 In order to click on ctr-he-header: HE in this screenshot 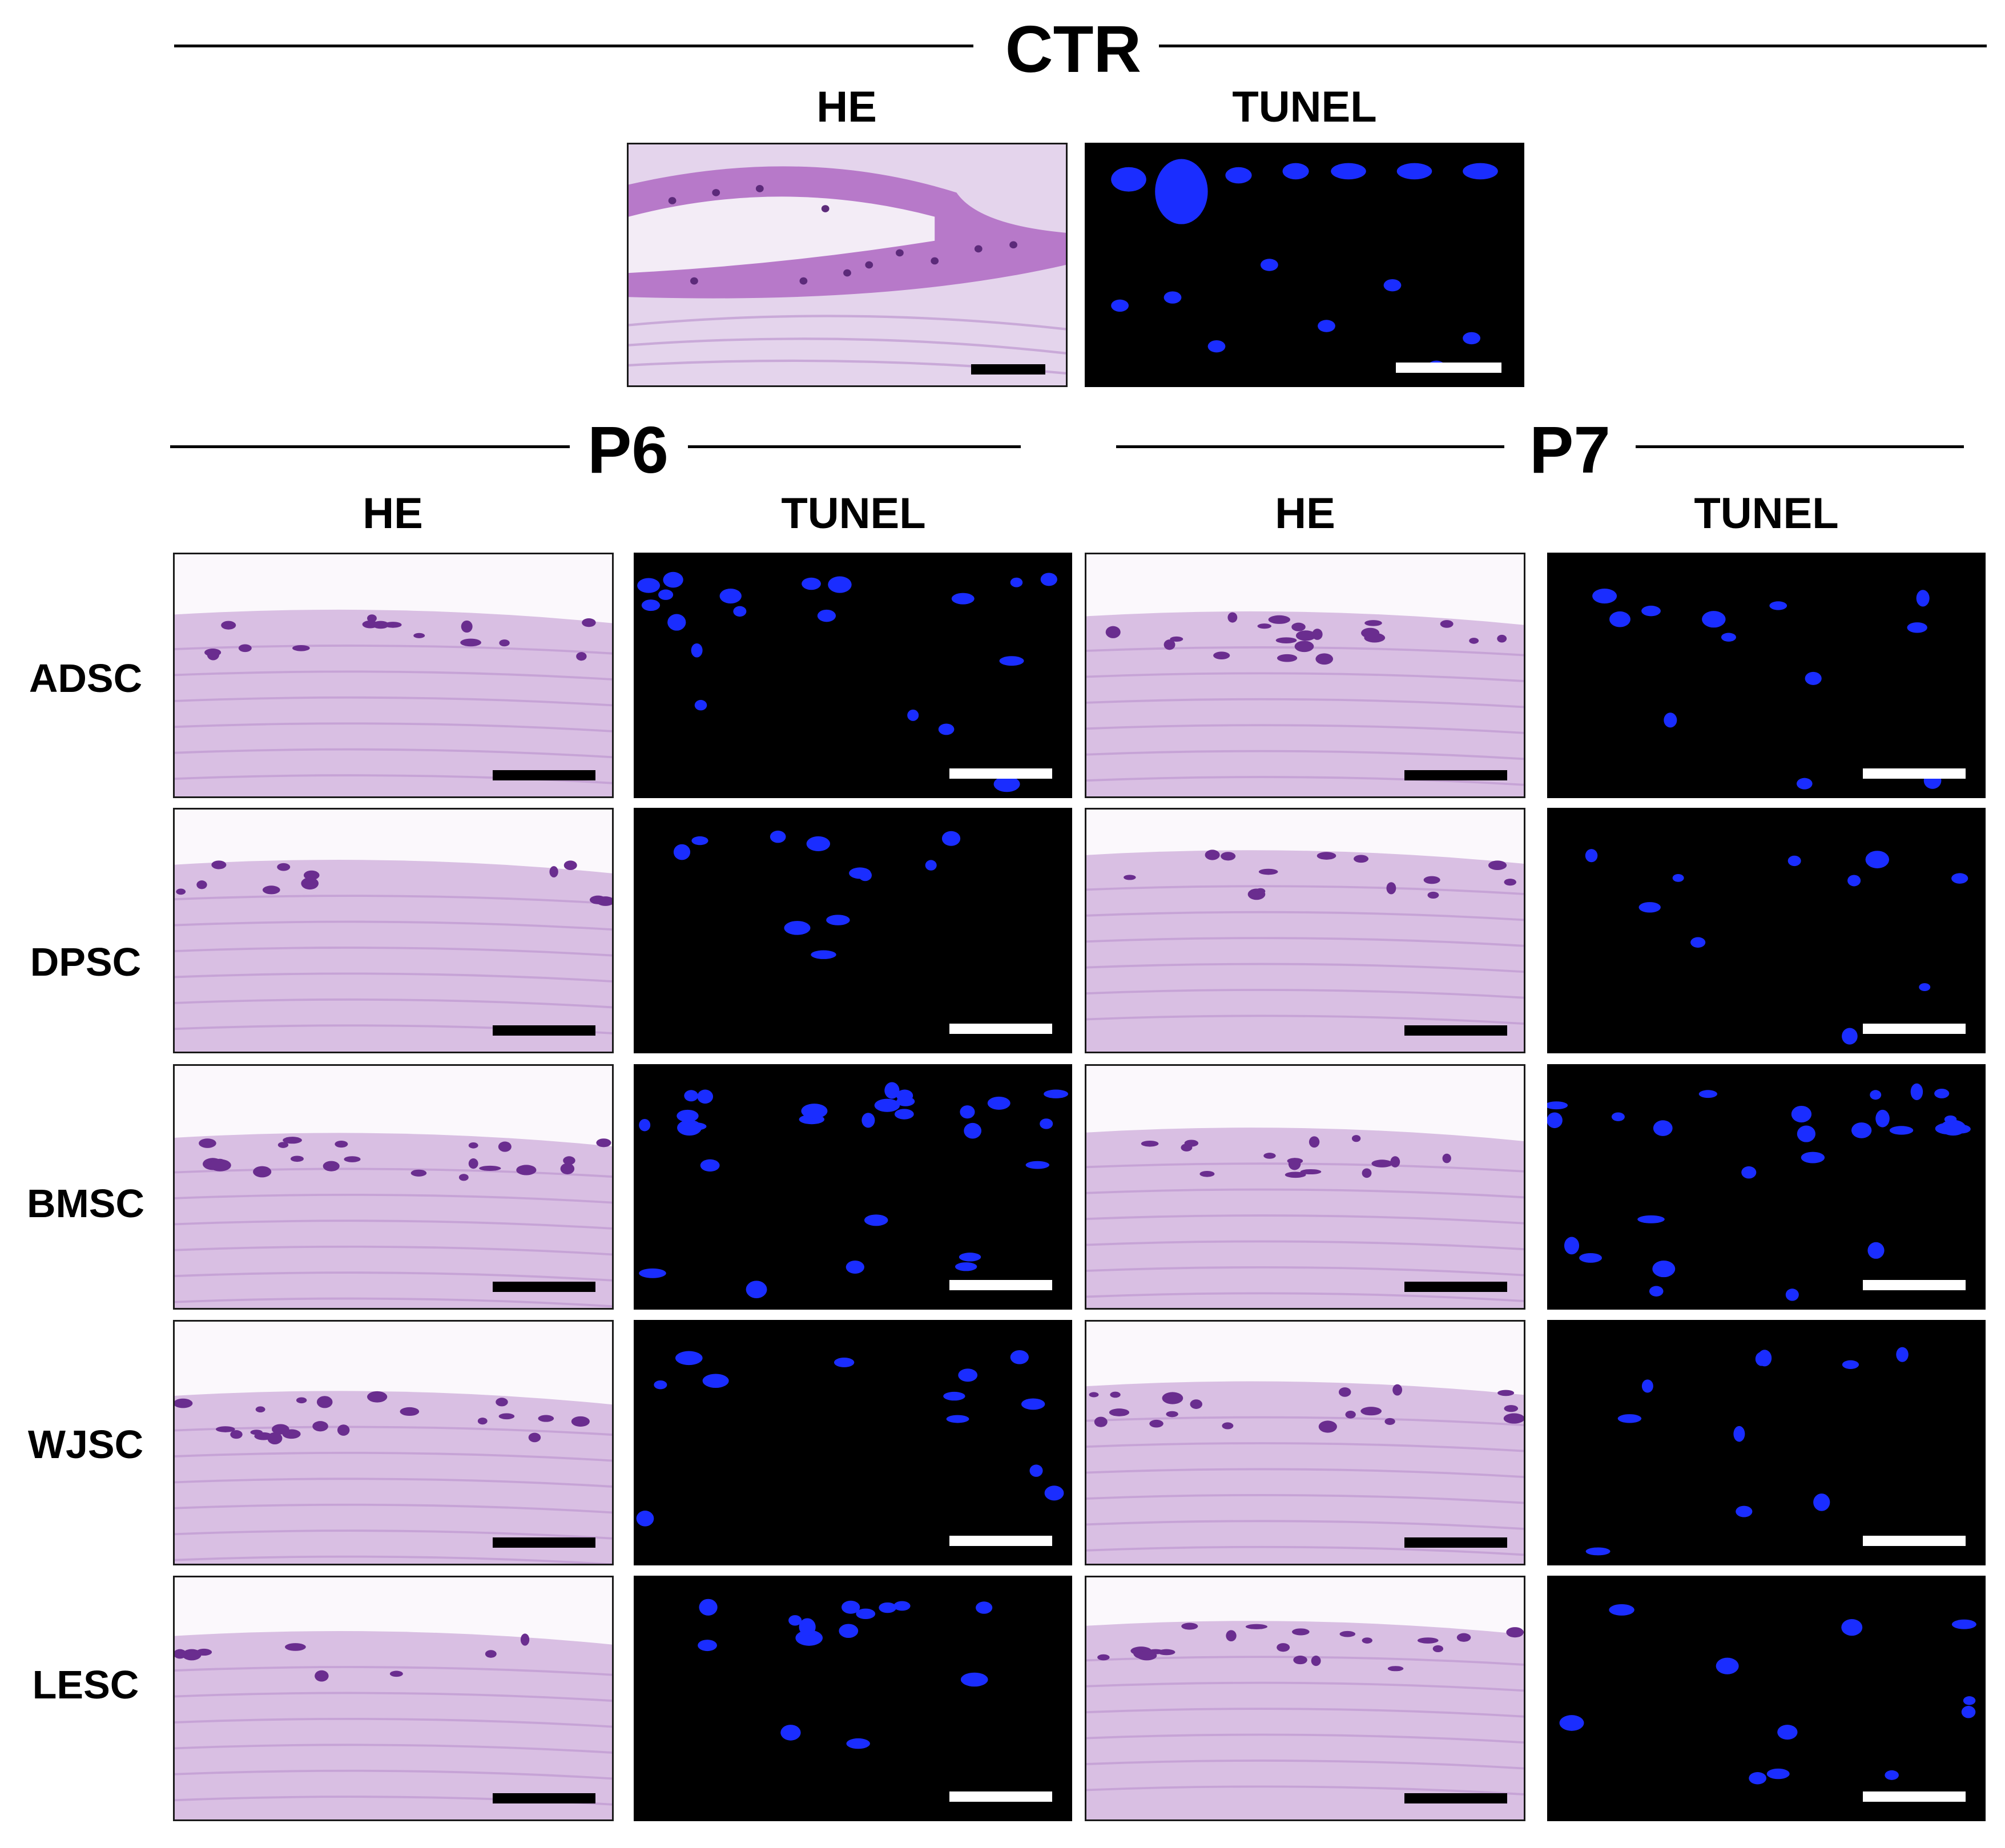, I will do `click(847, 107)`.